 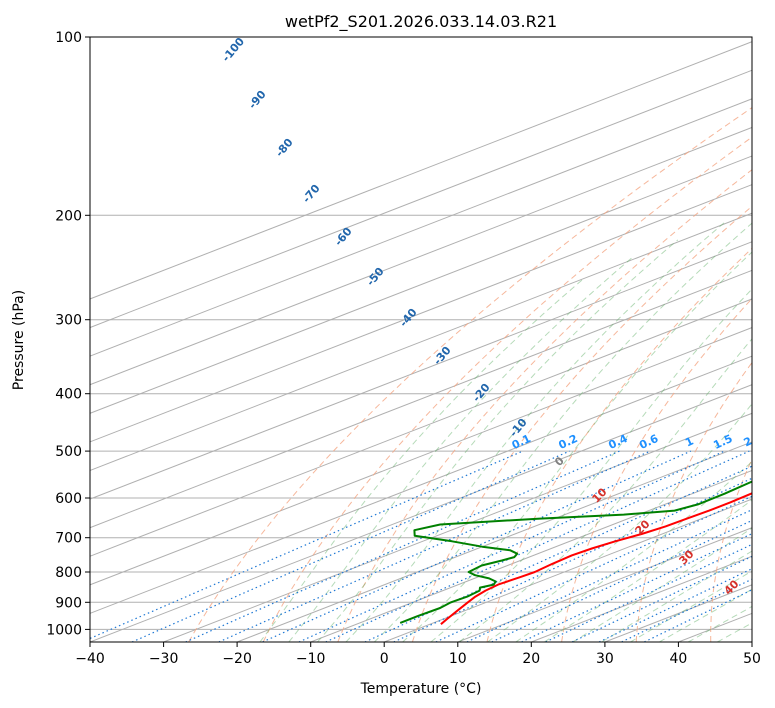 What do you see at coordinates (68, 603) in the screenshot?
I see `y-tick-label: 900` at bounding box center [68, 603].